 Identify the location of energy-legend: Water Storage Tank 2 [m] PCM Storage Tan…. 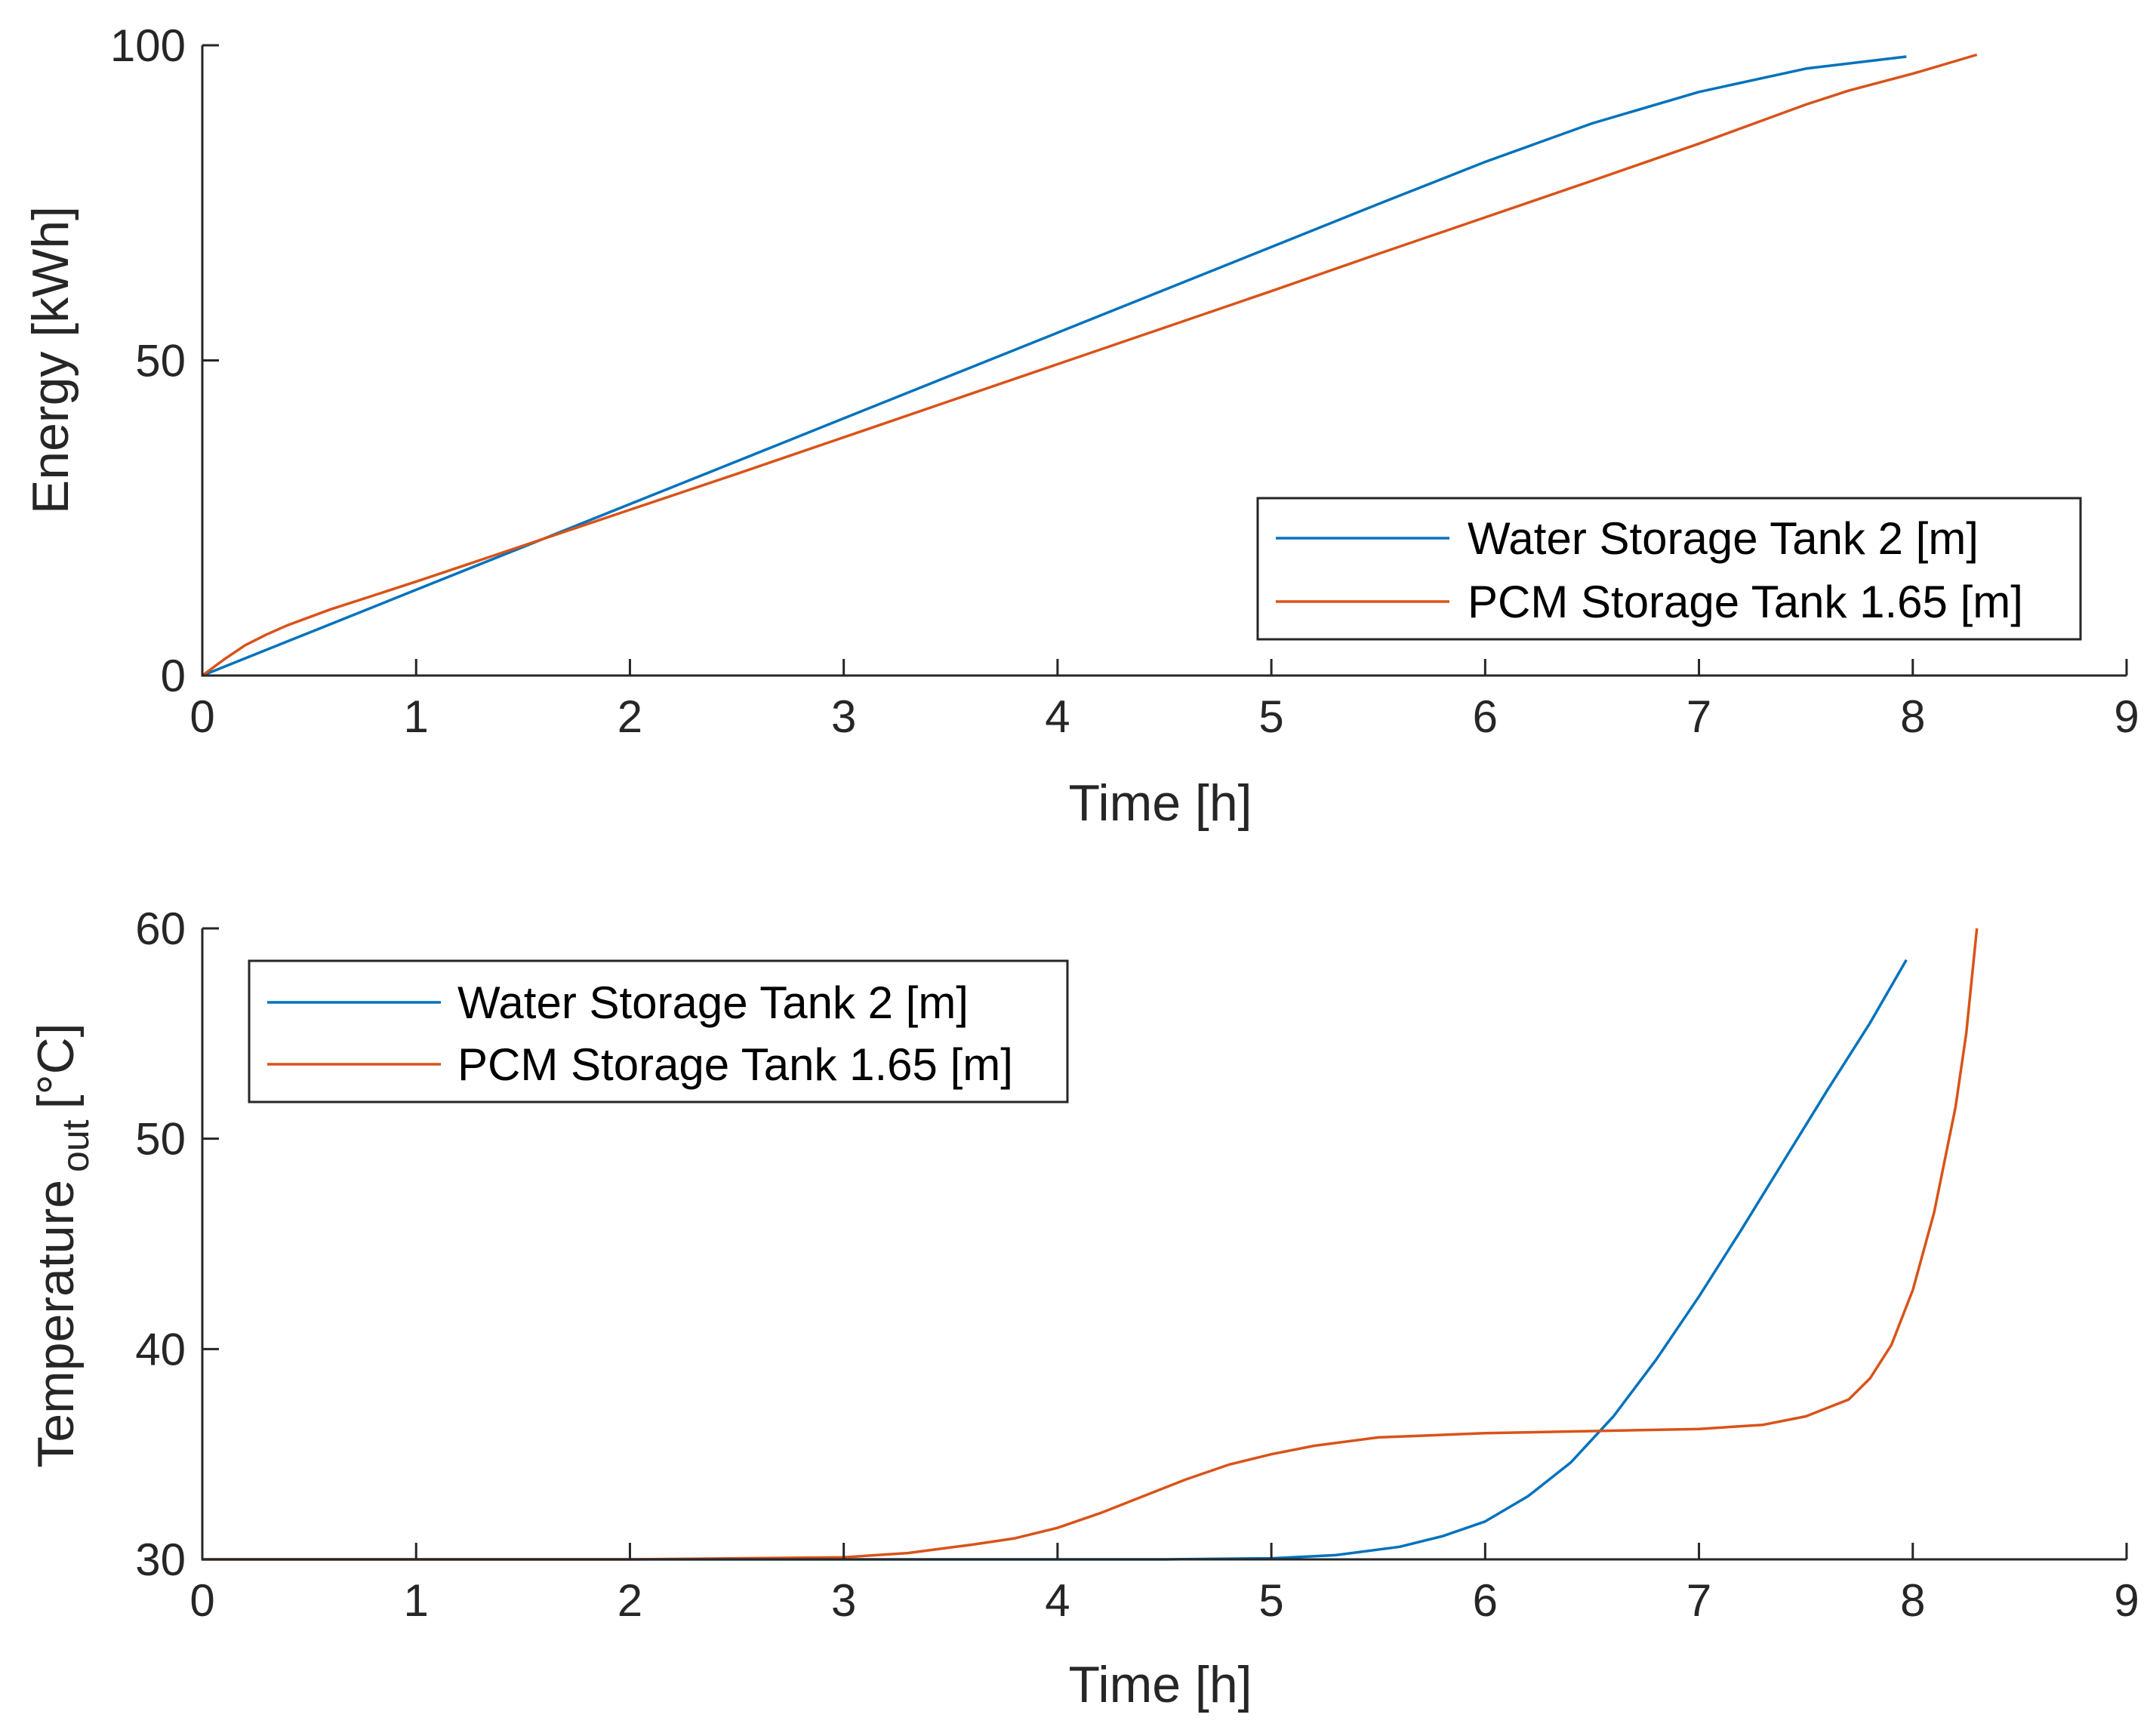
(1669, 569).